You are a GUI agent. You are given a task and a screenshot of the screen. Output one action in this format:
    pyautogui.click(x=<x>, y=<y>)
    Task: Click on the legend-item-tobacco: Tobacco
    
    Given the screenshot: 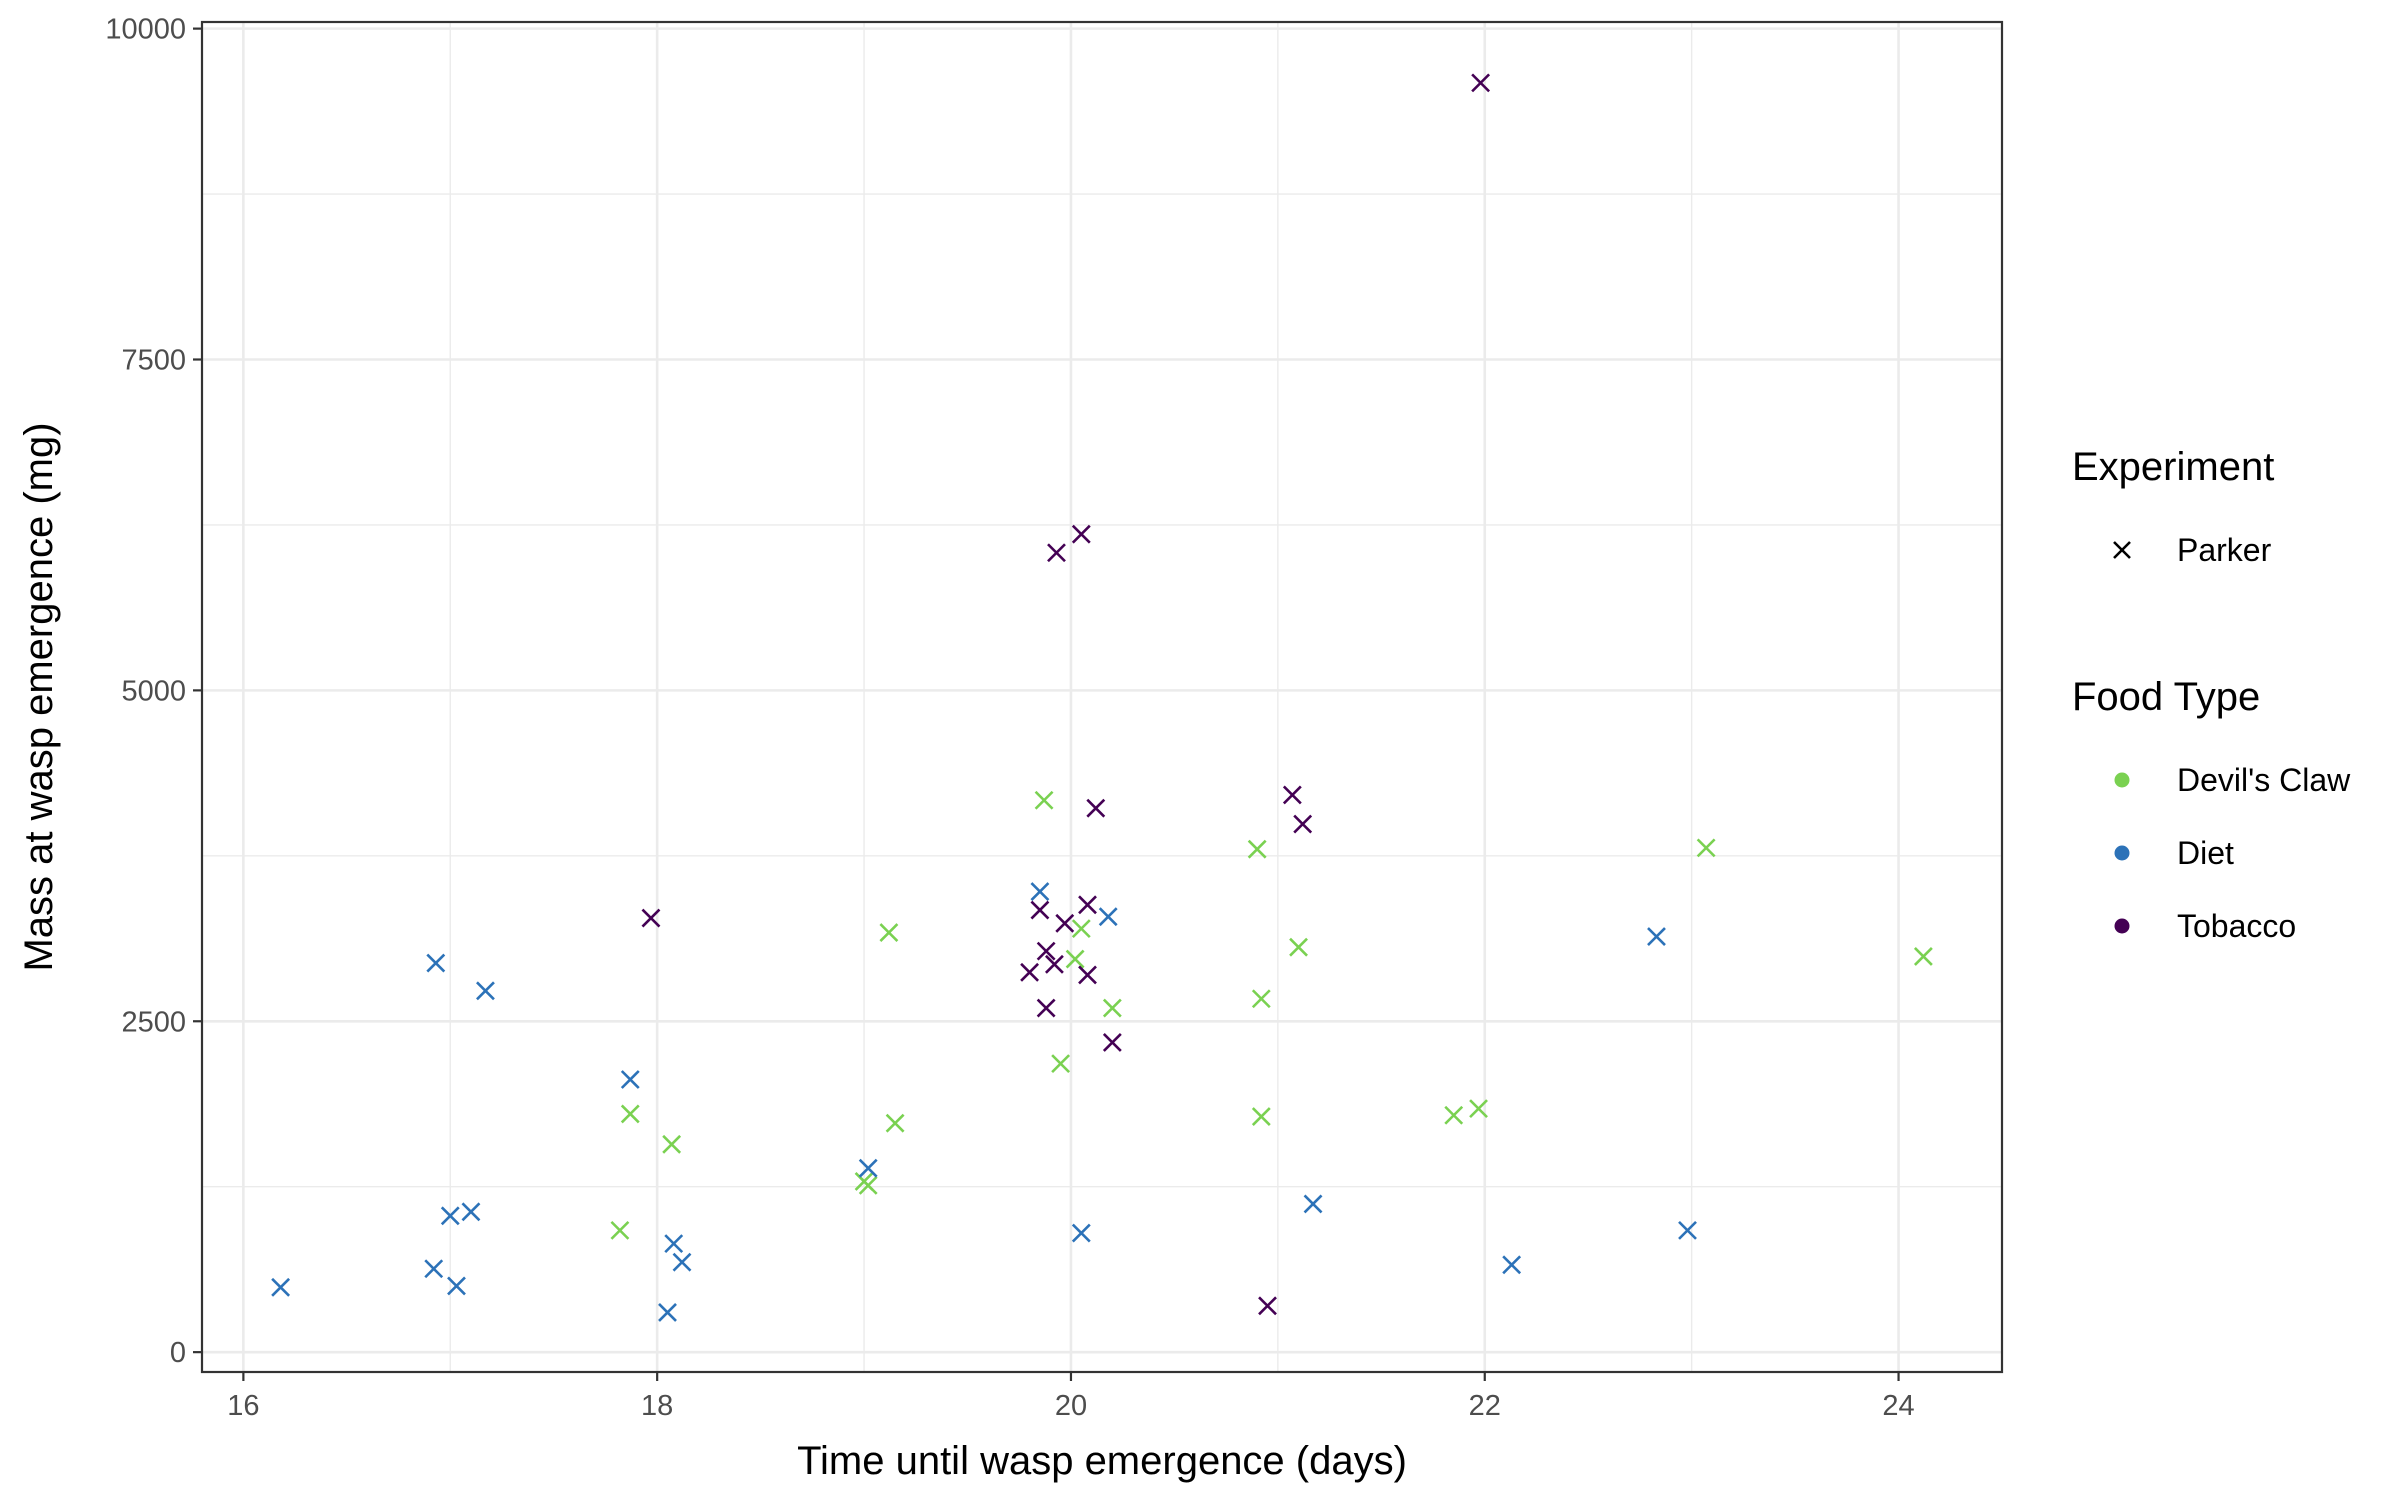 What is the action you would take?
    pyautogui.click(x=2205, y=926)
    